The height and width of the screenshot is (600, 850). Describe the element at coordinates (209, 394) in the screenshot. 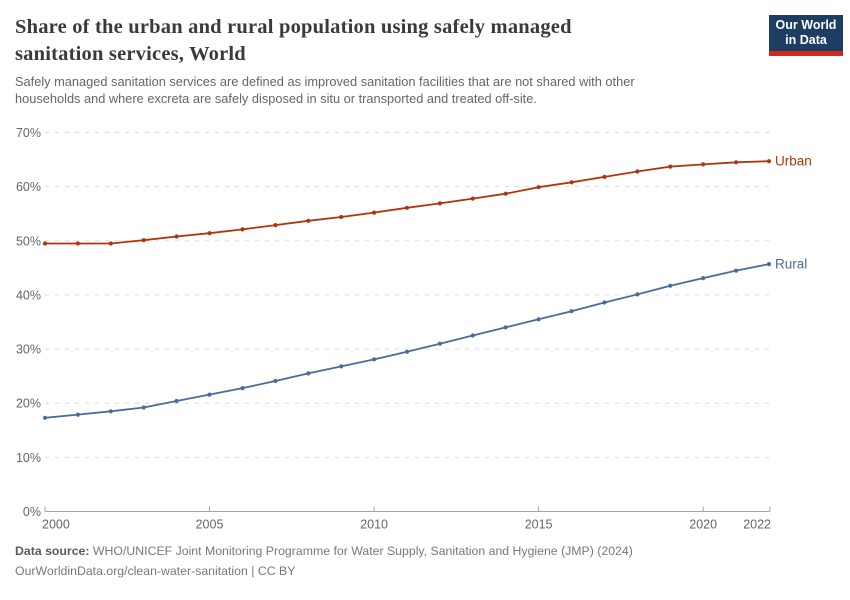

I see `series-point-rural-2005` at that location.